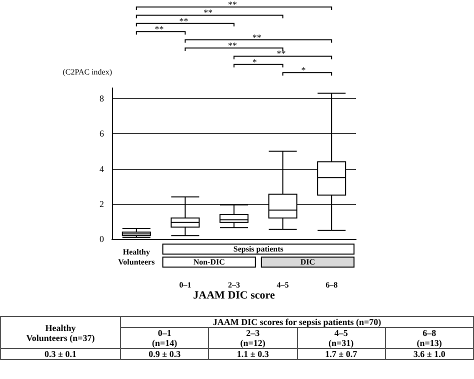 The width and height of the screenshot is (474, 379). Describe the element at coordinates (164, 338) in the screenshot. I see `text: 0–1 (n=14)` at that location.